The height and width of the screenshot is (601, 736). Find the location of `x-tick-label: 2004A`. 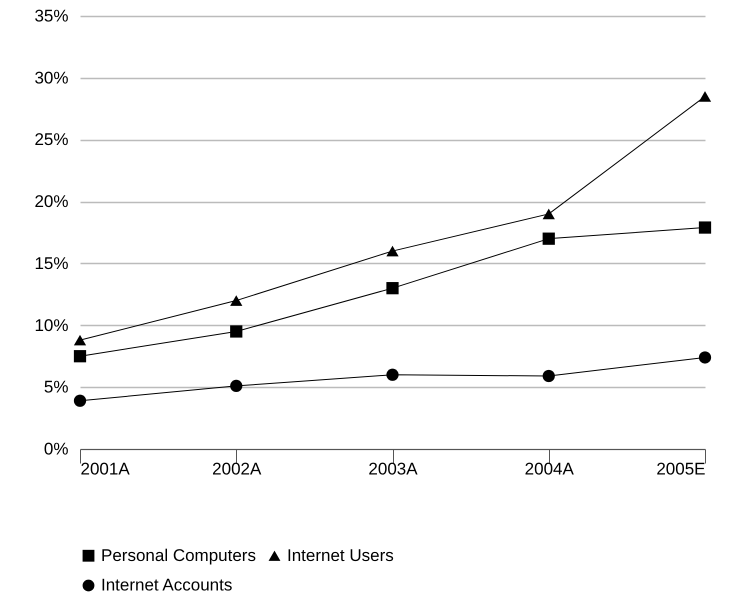

x-tick-label: 2004A is located at coordinates (549, 469).